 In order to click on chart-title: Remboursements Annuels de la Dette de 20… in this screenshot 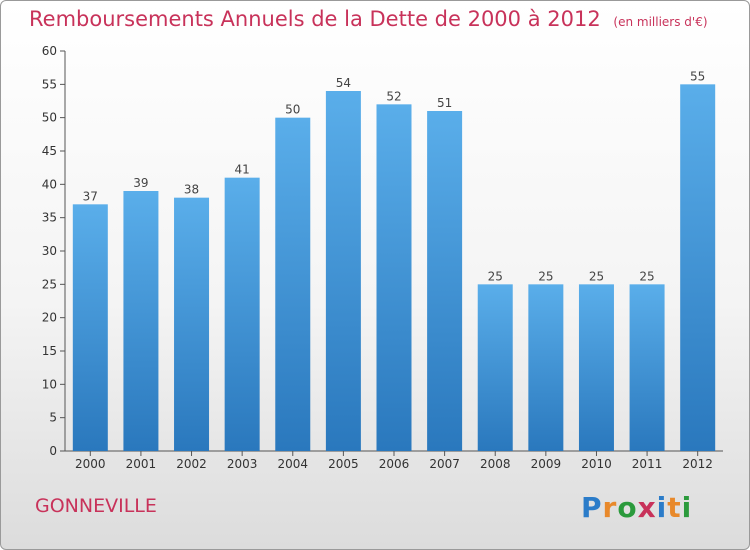, I will do `click(368, 19)`.